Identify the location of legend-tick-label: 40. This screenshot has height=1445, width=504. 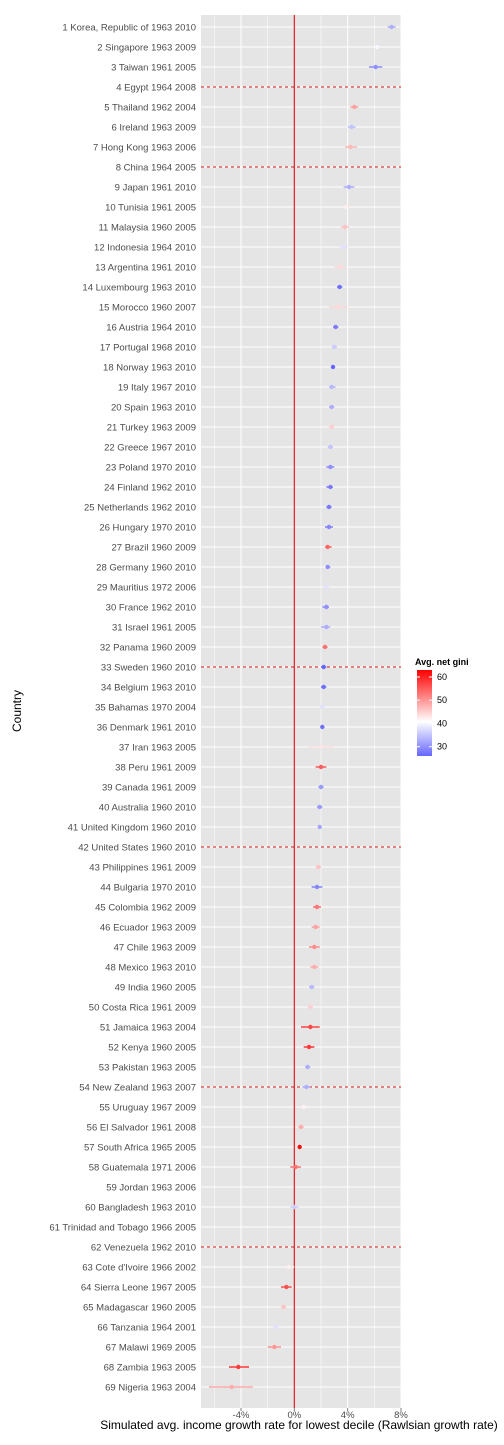
(442, 723).